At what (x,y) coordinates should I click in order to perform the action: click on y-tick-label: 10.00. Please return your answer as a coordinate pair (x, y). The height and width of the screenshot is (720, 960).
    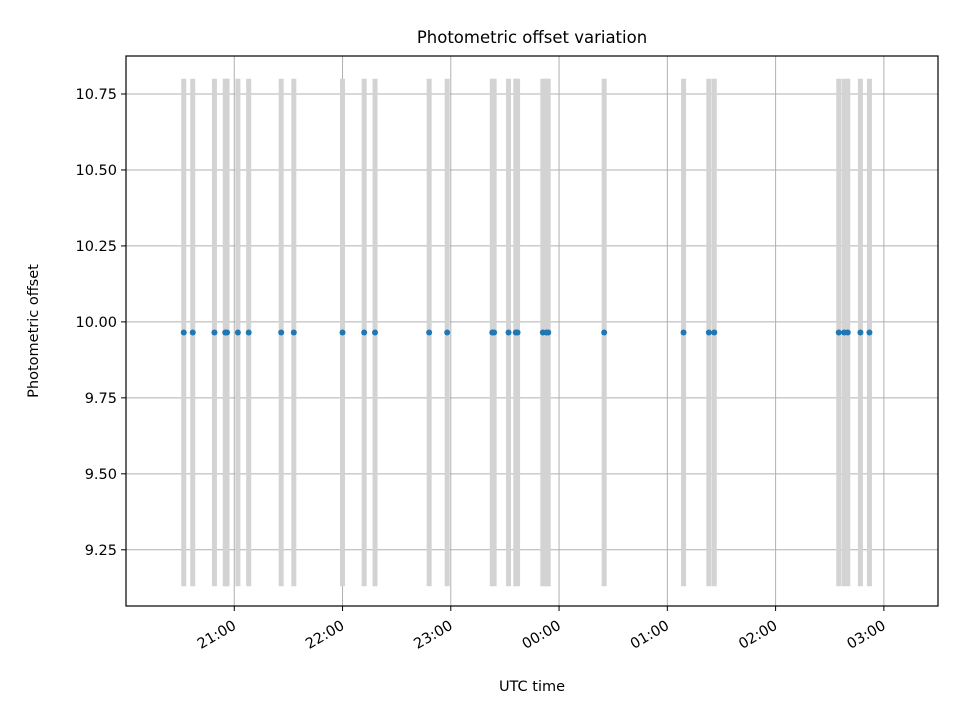
    Looking at the image, I should click on (96, 323).